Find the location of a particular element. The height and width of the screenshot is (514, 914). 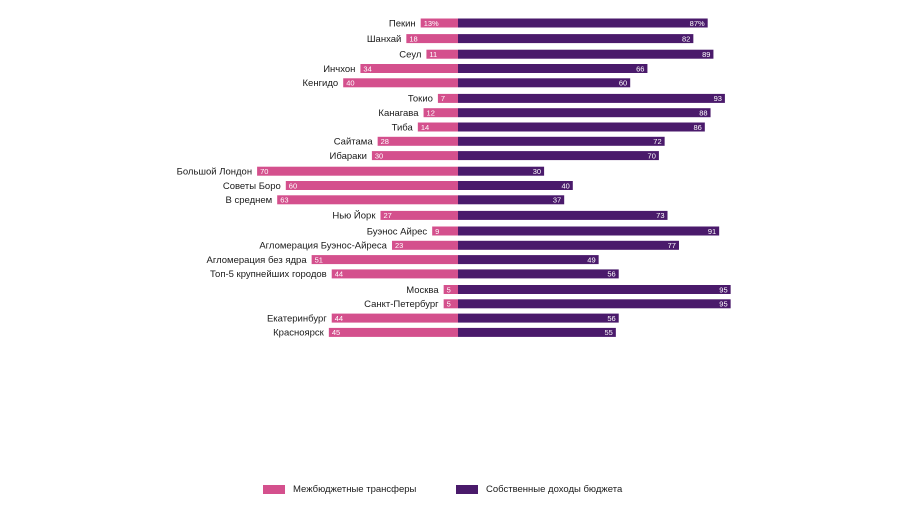

data-label-transfers: 40 is located at coordinates (350, 83).